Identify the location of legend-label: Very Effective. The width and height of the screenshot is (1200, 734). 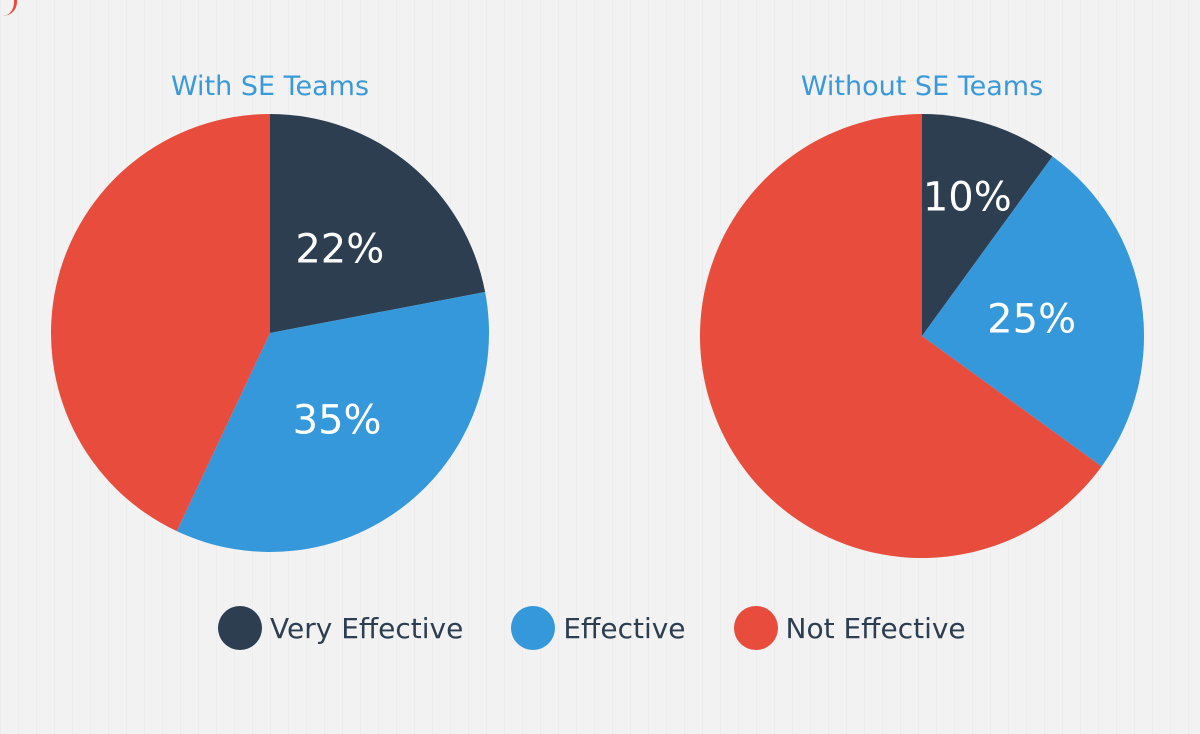
(367, 628).